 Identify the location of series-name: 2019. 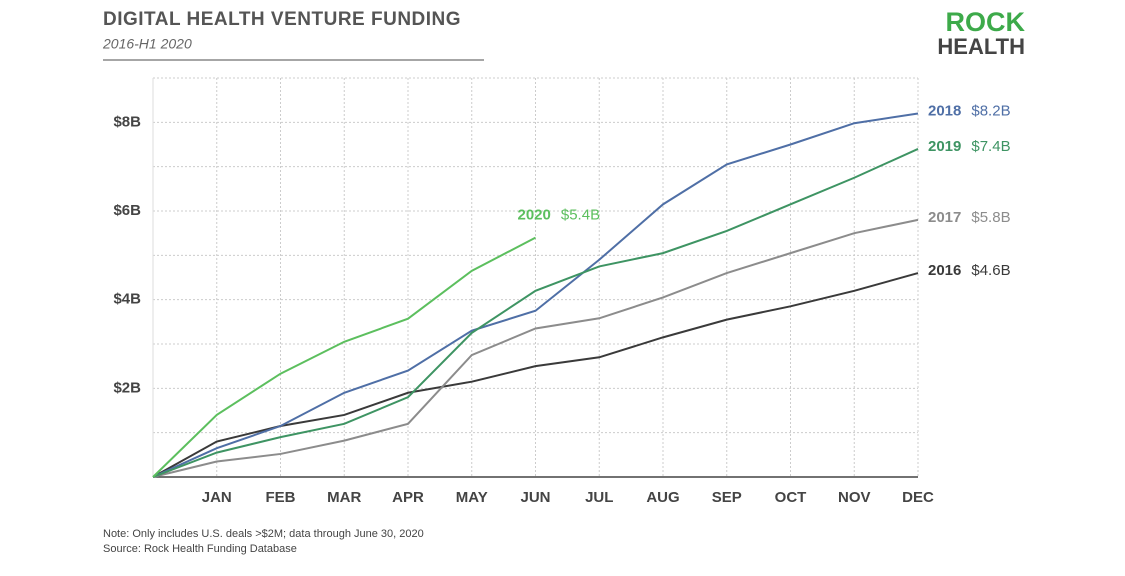
(944, 146).